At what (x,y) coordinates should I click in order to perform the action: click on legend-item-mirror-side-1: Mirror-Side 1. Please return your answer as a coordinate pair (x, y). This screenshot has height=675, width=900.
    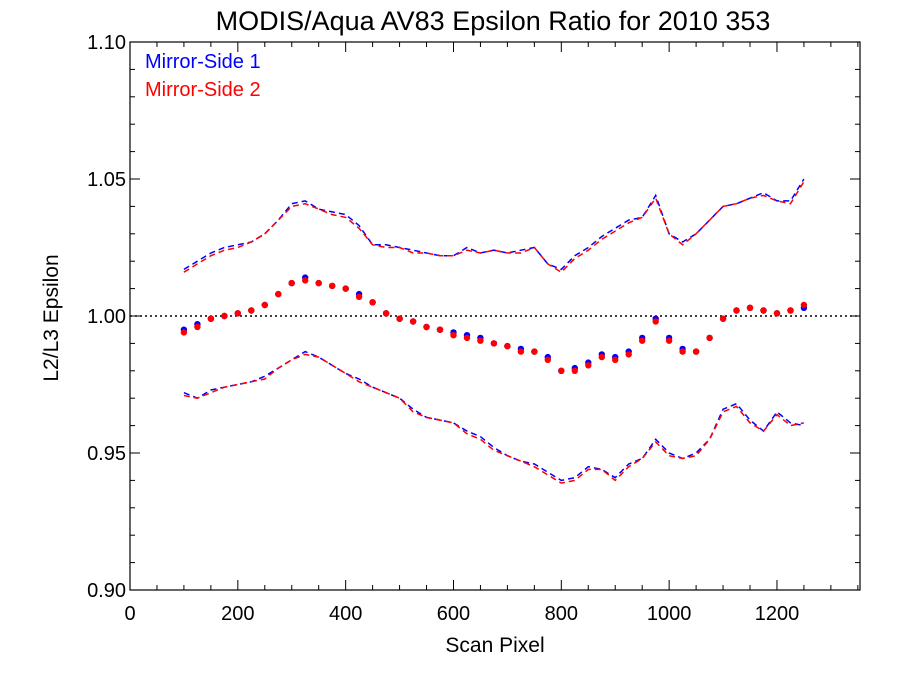
    Looking at the image, I should click on (203, 62).